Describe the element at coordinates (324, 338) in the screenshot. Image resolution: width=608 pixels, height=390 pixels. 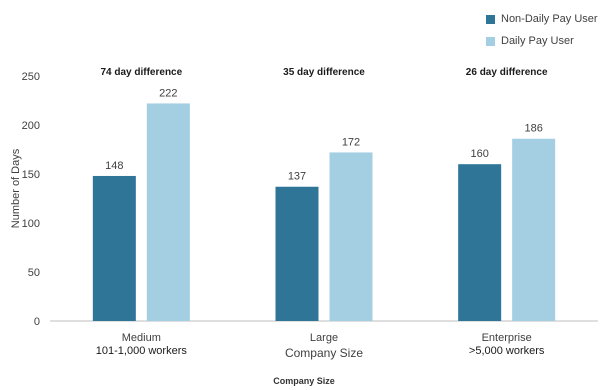
I see `category-label: Large` at that location.